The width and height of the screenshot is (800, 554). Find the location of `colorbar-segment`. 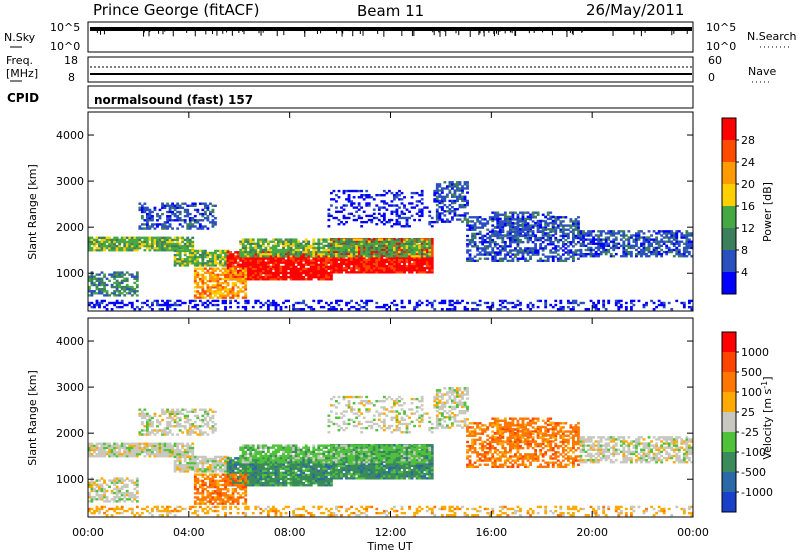

colorbar-segment is located at coordinates (729, 173).